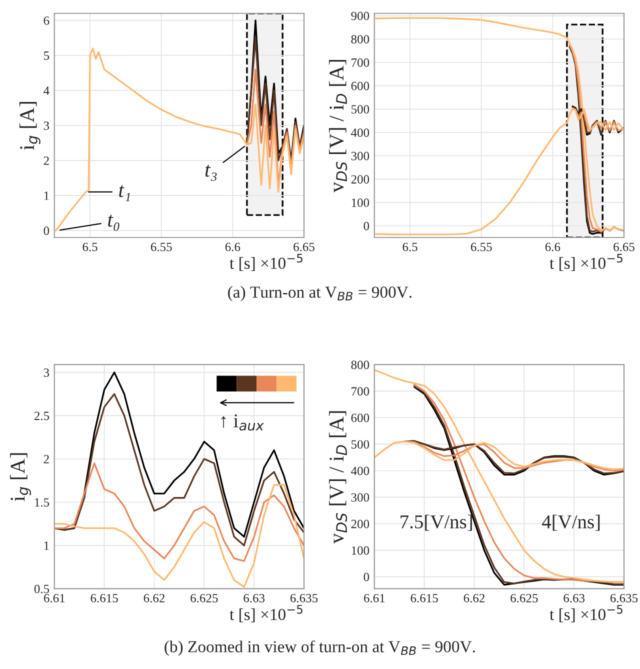 The width and height of the screenshot is (640, 669). What do you see at coordinates (47, 20) in the screenshot?
I see `y-tick-label: 6` at bounding box center [47, 20].